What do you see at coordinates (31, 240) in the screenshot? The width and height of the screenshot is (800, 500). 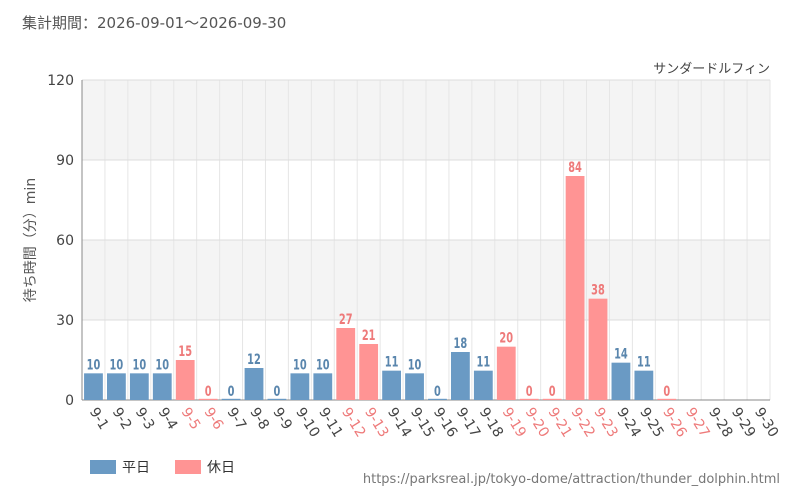 I see `y-axis-label: 待ち時間（分）min` at bounding box center [31, 240].